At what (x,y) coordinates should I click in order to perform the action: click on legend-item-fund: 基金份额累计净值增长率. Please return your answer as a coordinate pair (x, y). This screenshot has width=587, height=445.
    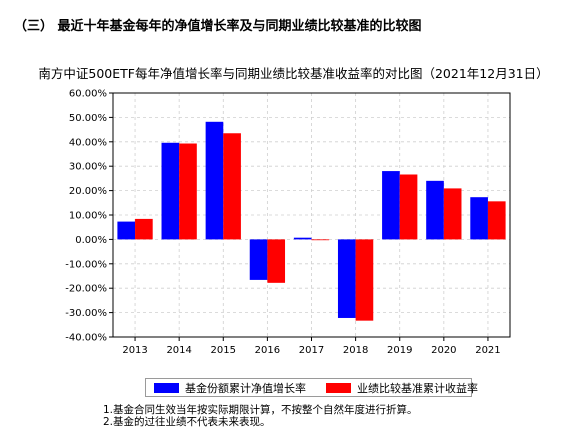
    Looking at the image, I should click on (230, 388).